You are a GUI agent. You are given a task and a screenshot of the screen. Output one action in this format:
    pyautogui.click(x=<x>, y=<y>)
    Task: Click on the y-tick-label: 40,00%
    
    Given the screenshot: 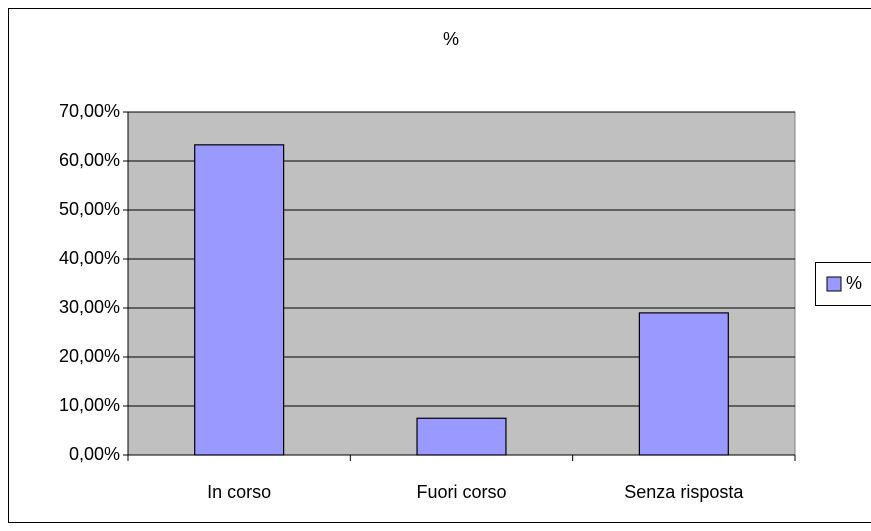 What is the action you would take?
    pyautogui.click(x=89, y=258)
    